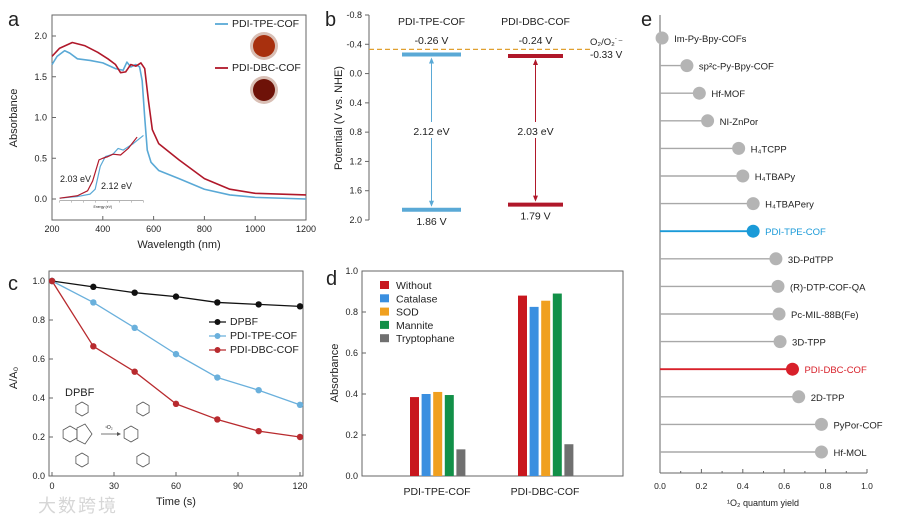 Image resolution: width=900 pixels, height=519 pixels. I want to click on x-axis-label: Wavelength (nm), so click(178, 245).